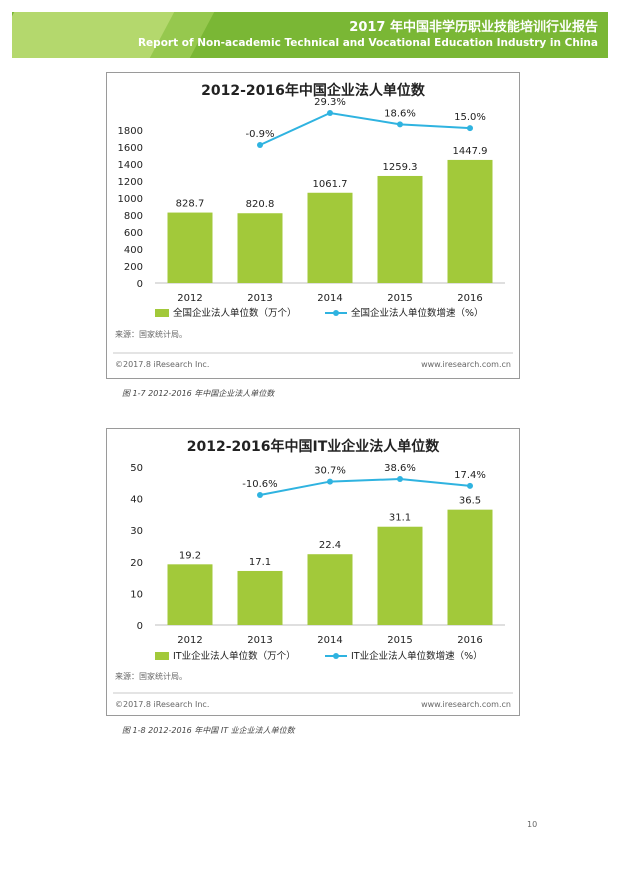  I want to click on figure-caption-2: 图 1-8 2012-2016 年中国 IT 业企业法人单位数, so click(208, 730).